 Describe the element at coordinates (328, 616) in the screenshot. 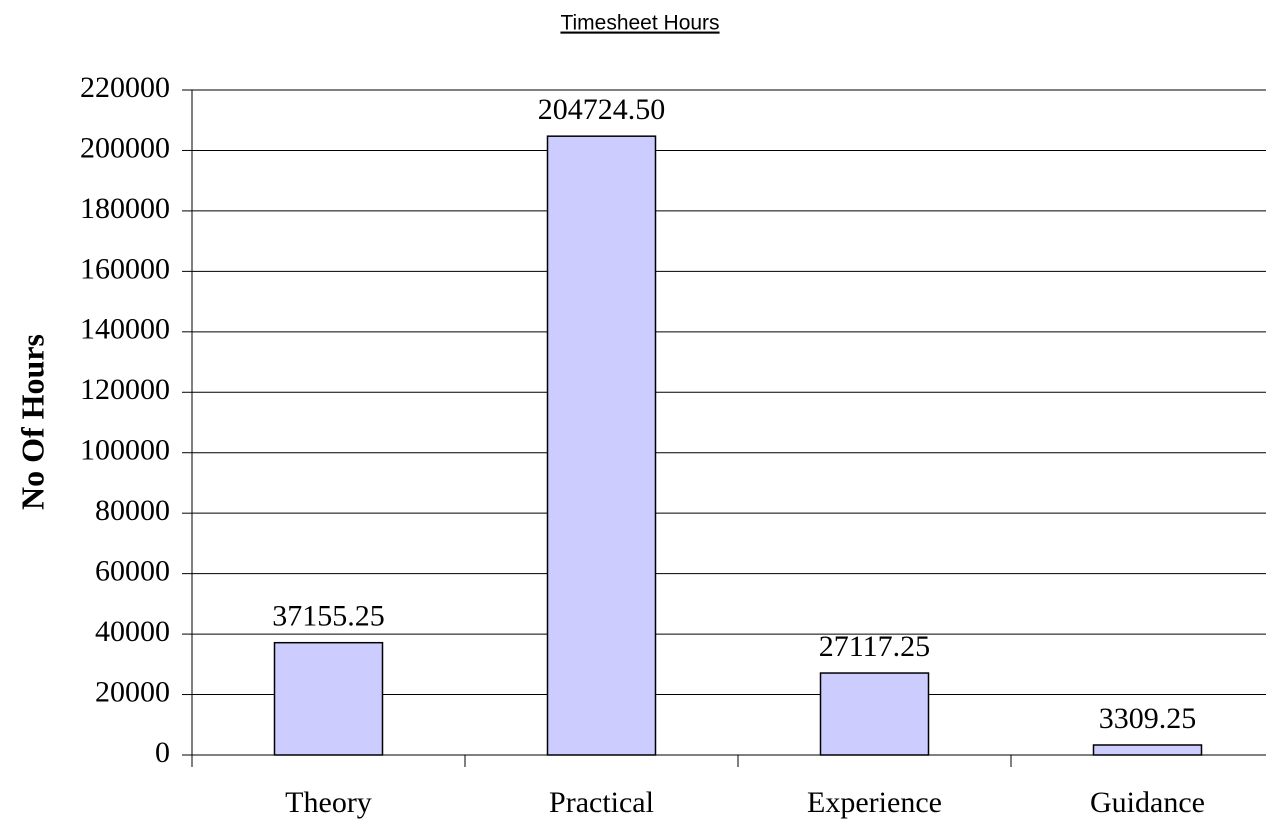

I see `data-label: 37155.25` at that location.